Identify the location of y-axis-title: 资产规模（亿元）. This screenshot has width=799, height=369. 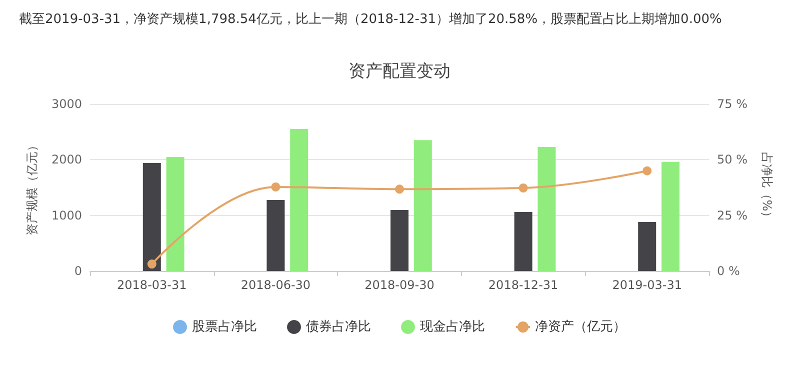
(32, 188).